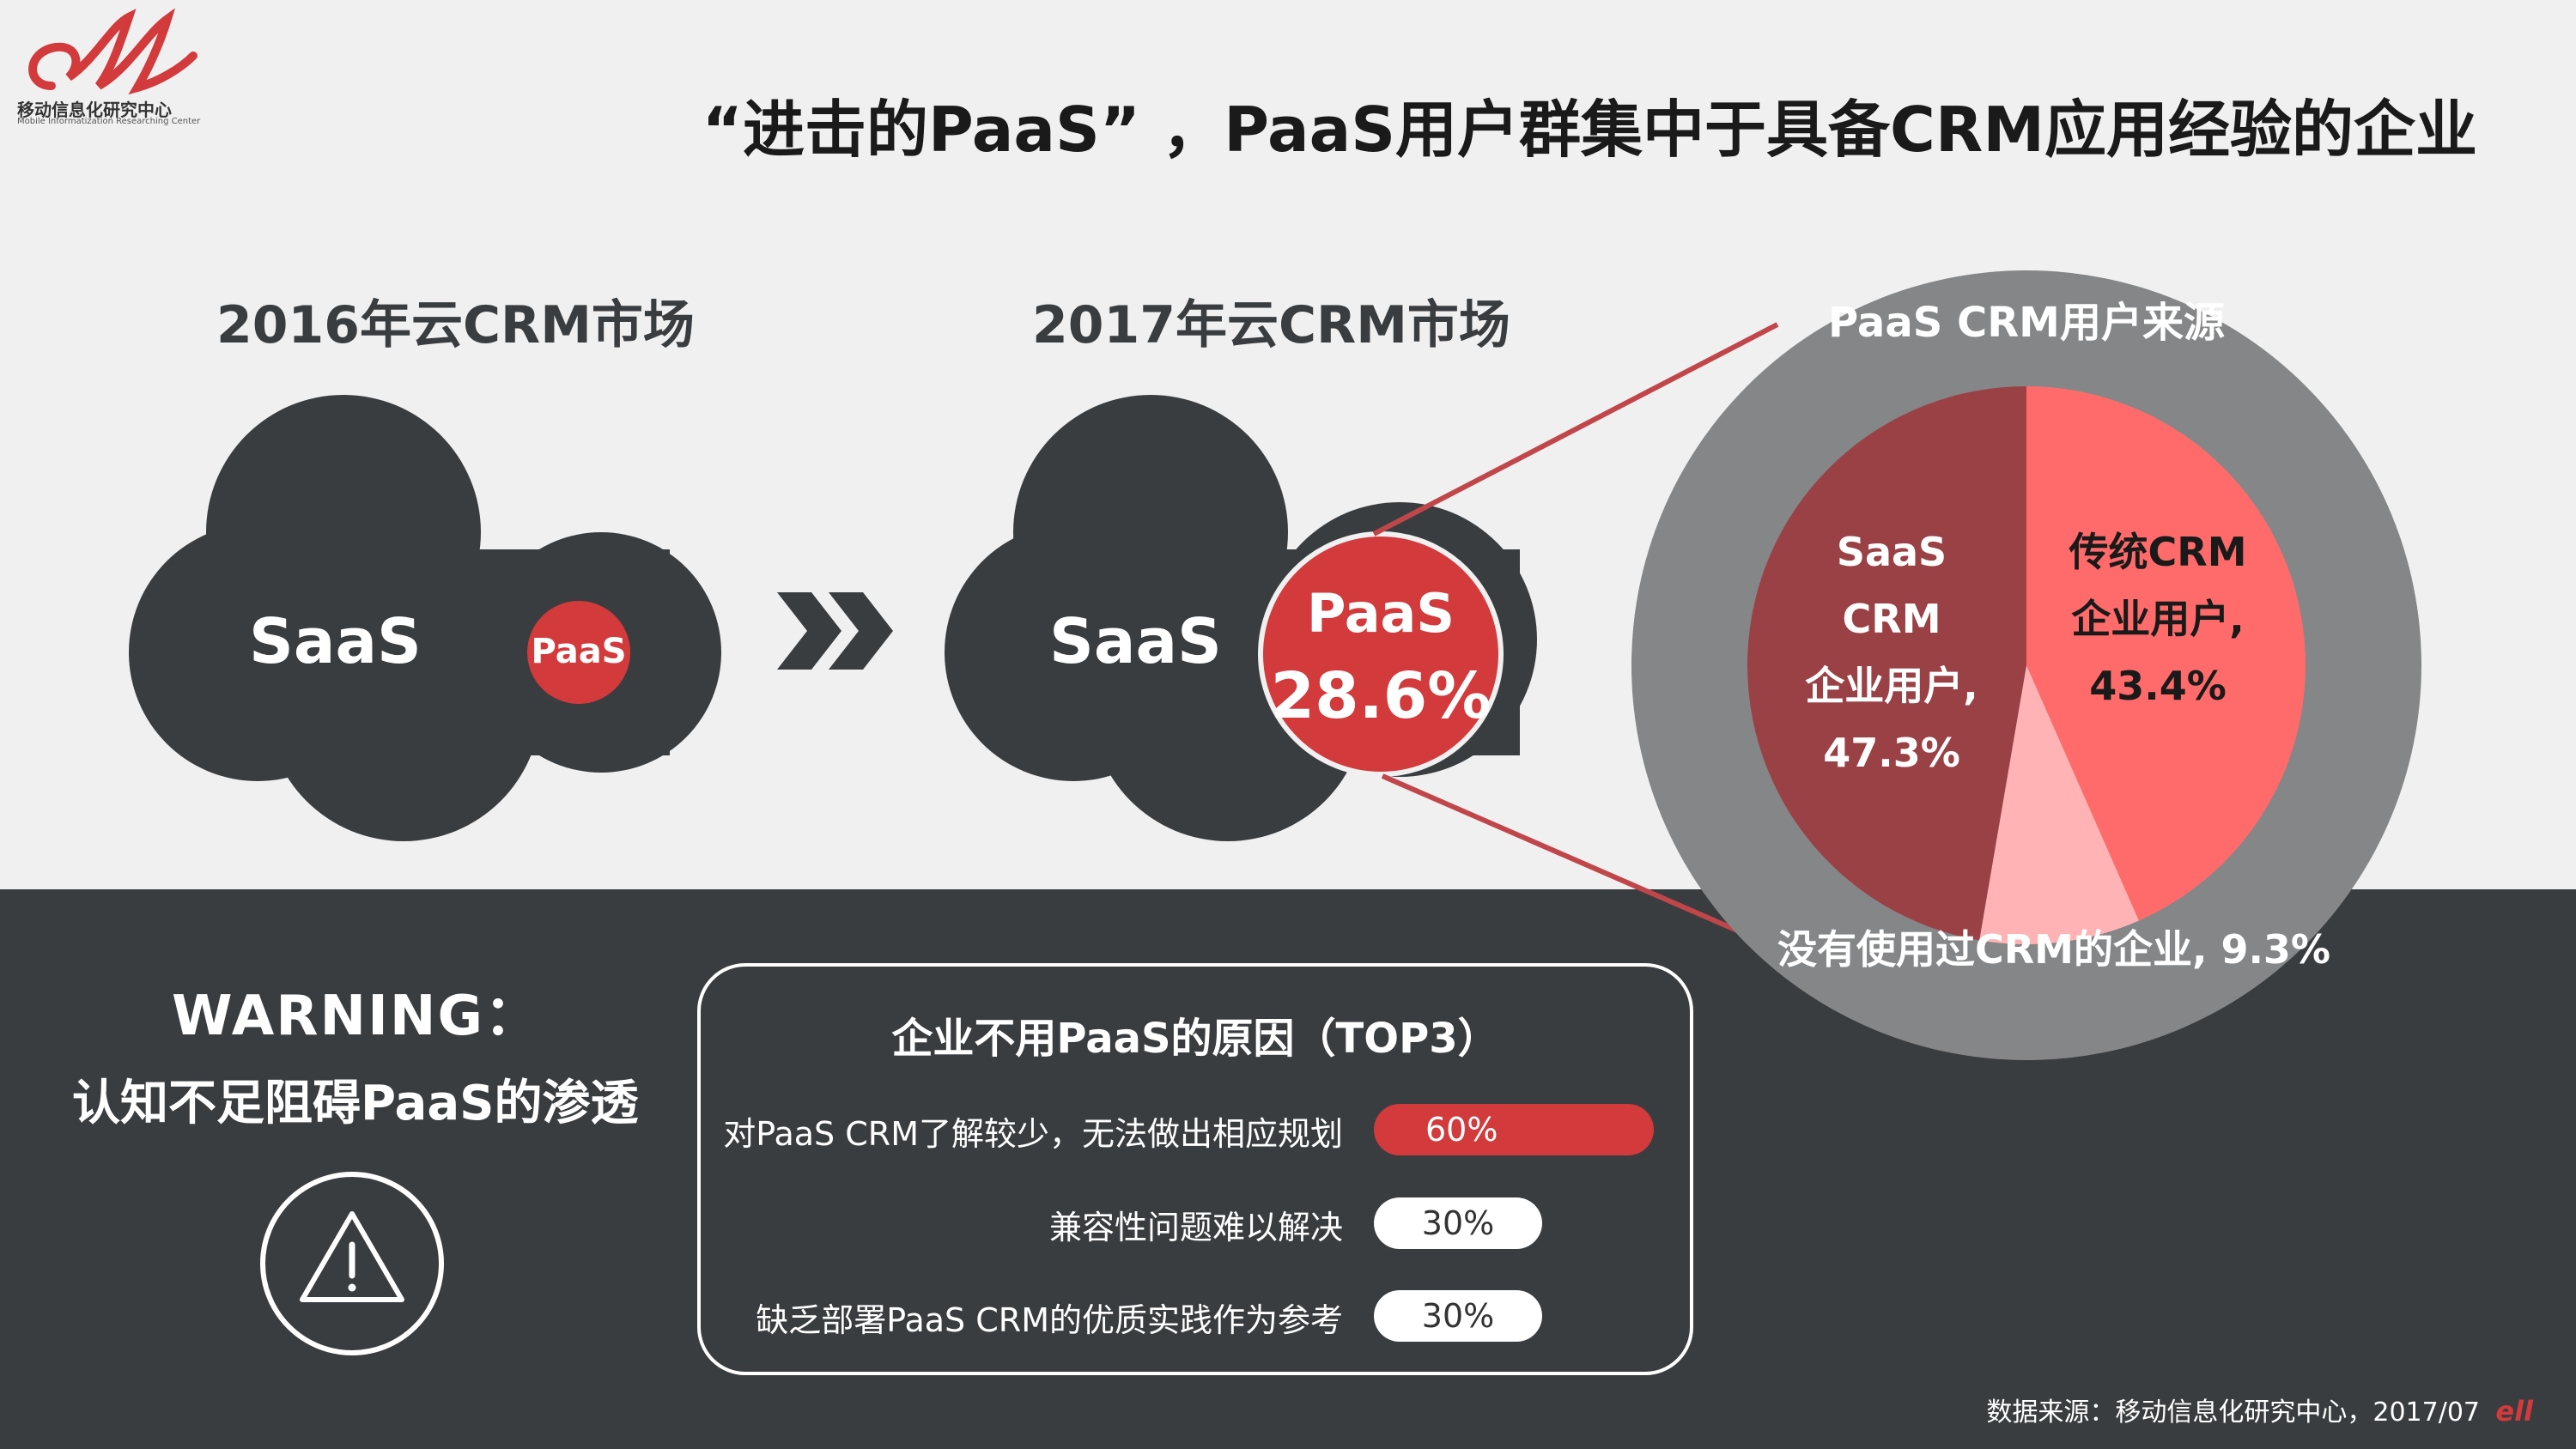 The height and width of the screenshot is (1449, 2576). What do you see at coordinates (455, 325) in the screenshot?
I see `market-2016-label: 2016年云CRM市场` at bounding box center [455, 325].